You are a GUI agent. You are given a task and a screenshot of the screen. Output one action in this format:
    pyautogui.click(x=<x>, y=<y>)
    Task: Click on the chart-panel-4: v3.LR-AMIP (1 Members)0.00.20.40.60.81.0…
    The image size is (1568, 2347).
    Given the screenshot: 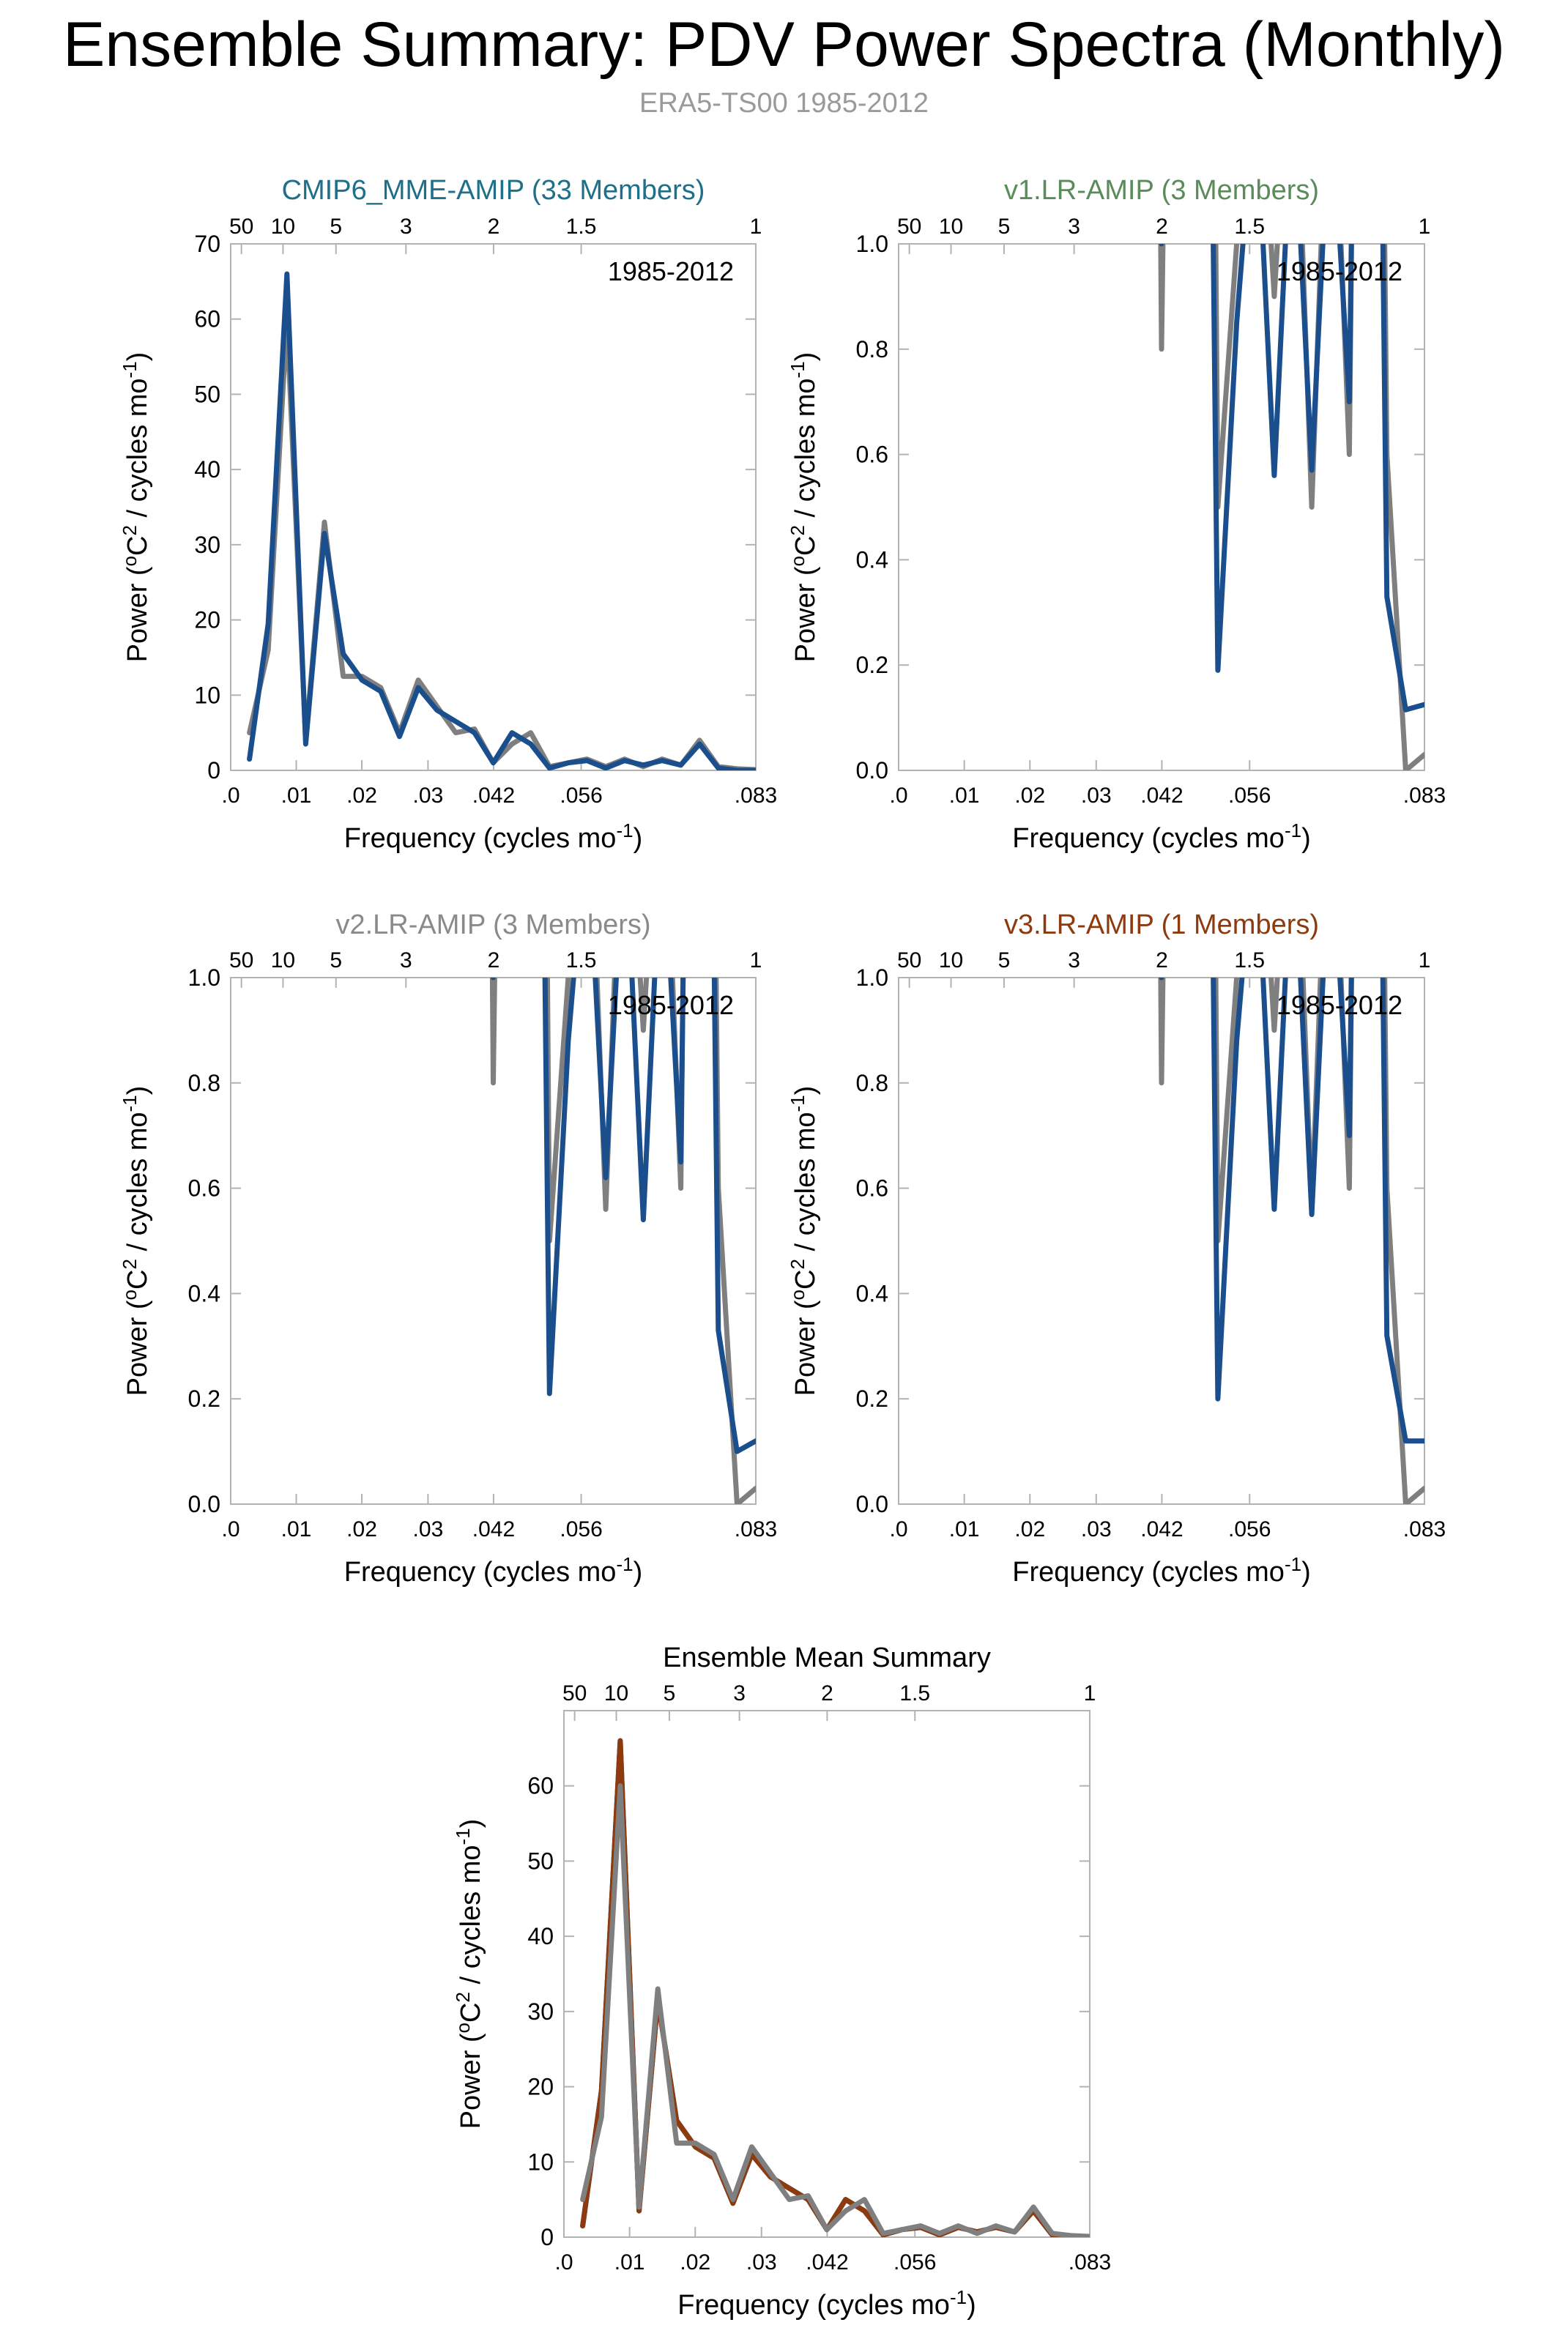 What is the action you would take?
    pyautogui.click(x=1116, y=1249)
    